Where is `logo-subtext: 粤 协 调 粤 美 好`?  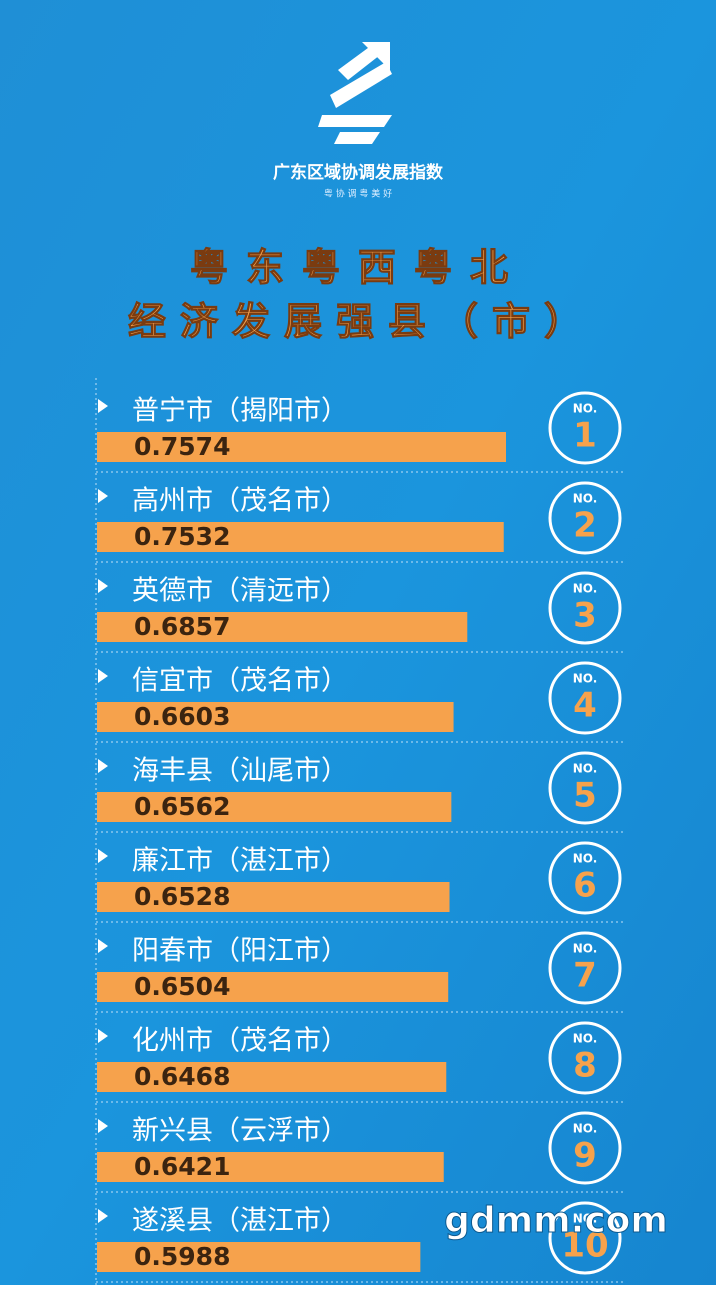
logo-subtext: 粤 协 调 粤 美 好 is located at coordinates (358, 194).